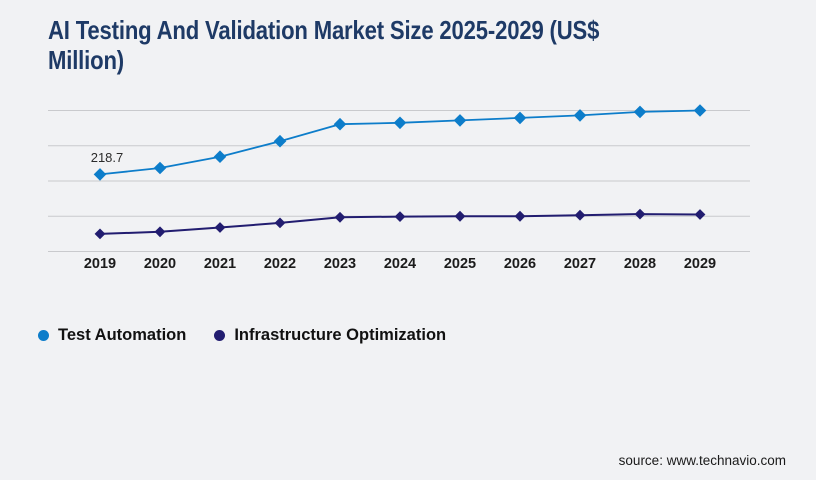 The image size is (816, 480). Describe the element at coordinates (400, 142) in the screenshot. I see `series-test-automation` at that location.